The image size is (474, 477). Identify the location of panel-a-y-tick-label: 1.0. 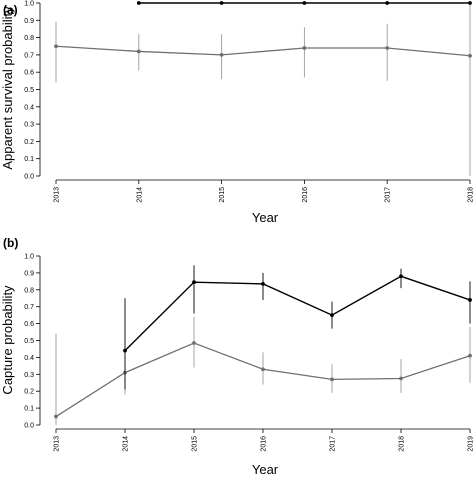
(29, 4).